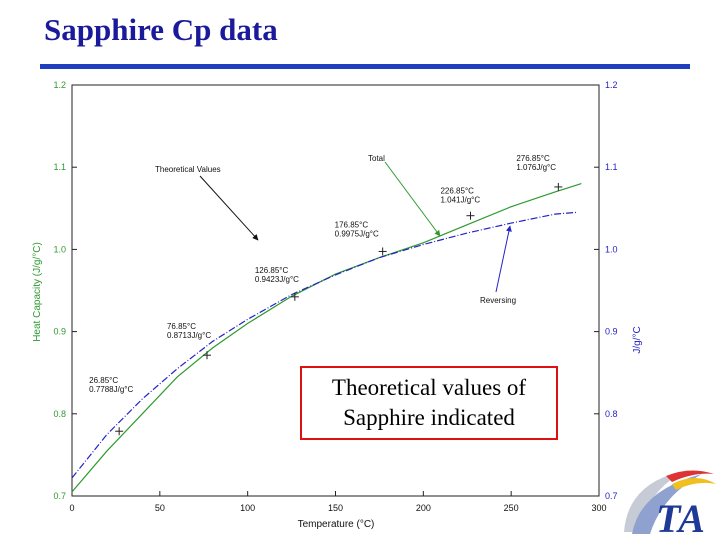 The height and width of the screenshot is (540, 720). What do you see at coordinates (690, 476) in the screenshot?
I see `logo-swoosh-red` at bounding box center [690, 476].